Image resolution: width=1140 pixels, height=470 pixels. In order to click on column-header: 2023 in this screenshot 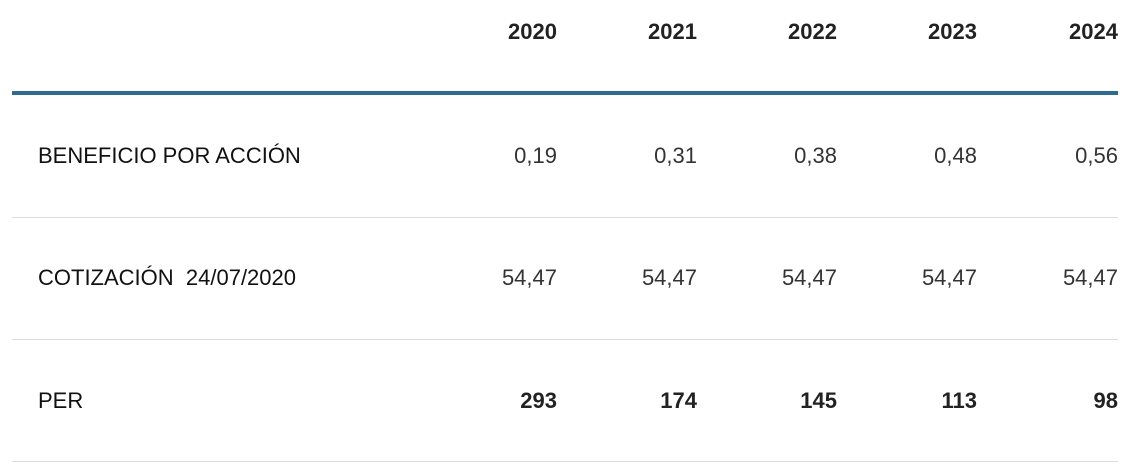, I will do `click(952, 31)`.